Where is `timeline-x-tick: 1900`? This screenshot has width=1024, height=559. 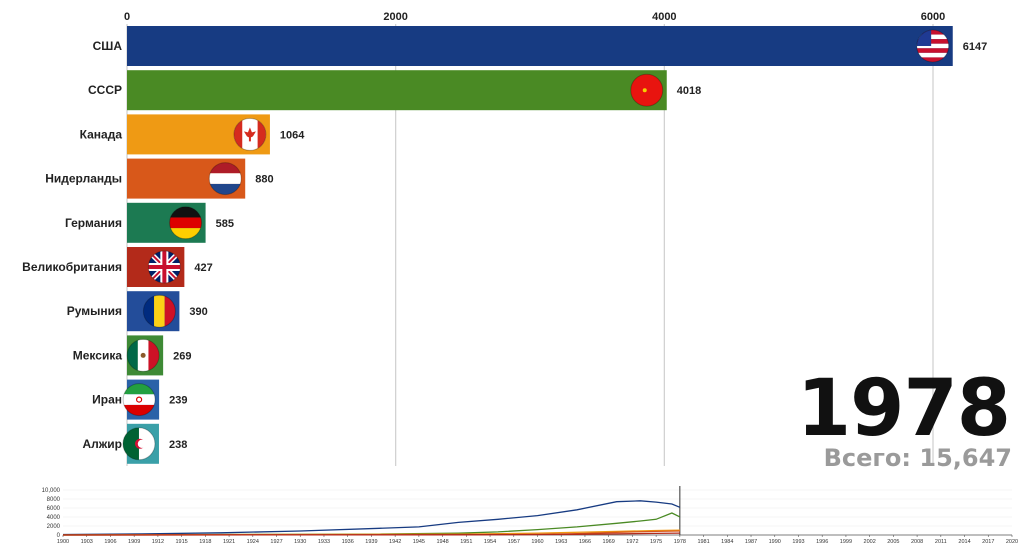 timeline-x-tick: 1900 is located at coordinates (63, 542).